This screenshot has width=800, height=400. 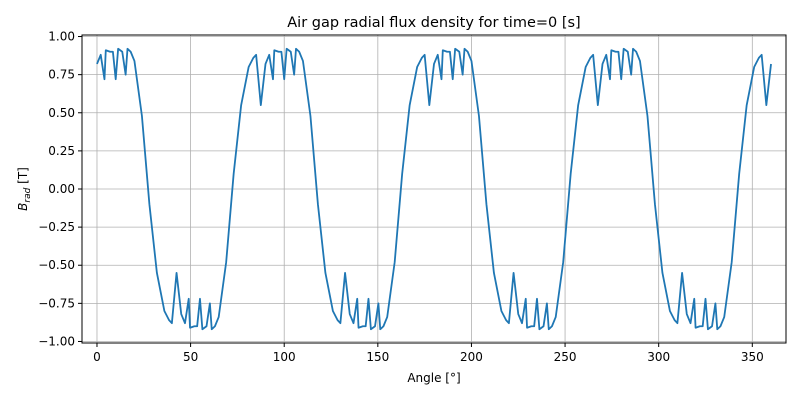 I want to click on y-axis-label-unit: [T], so click(x=23, y=177).